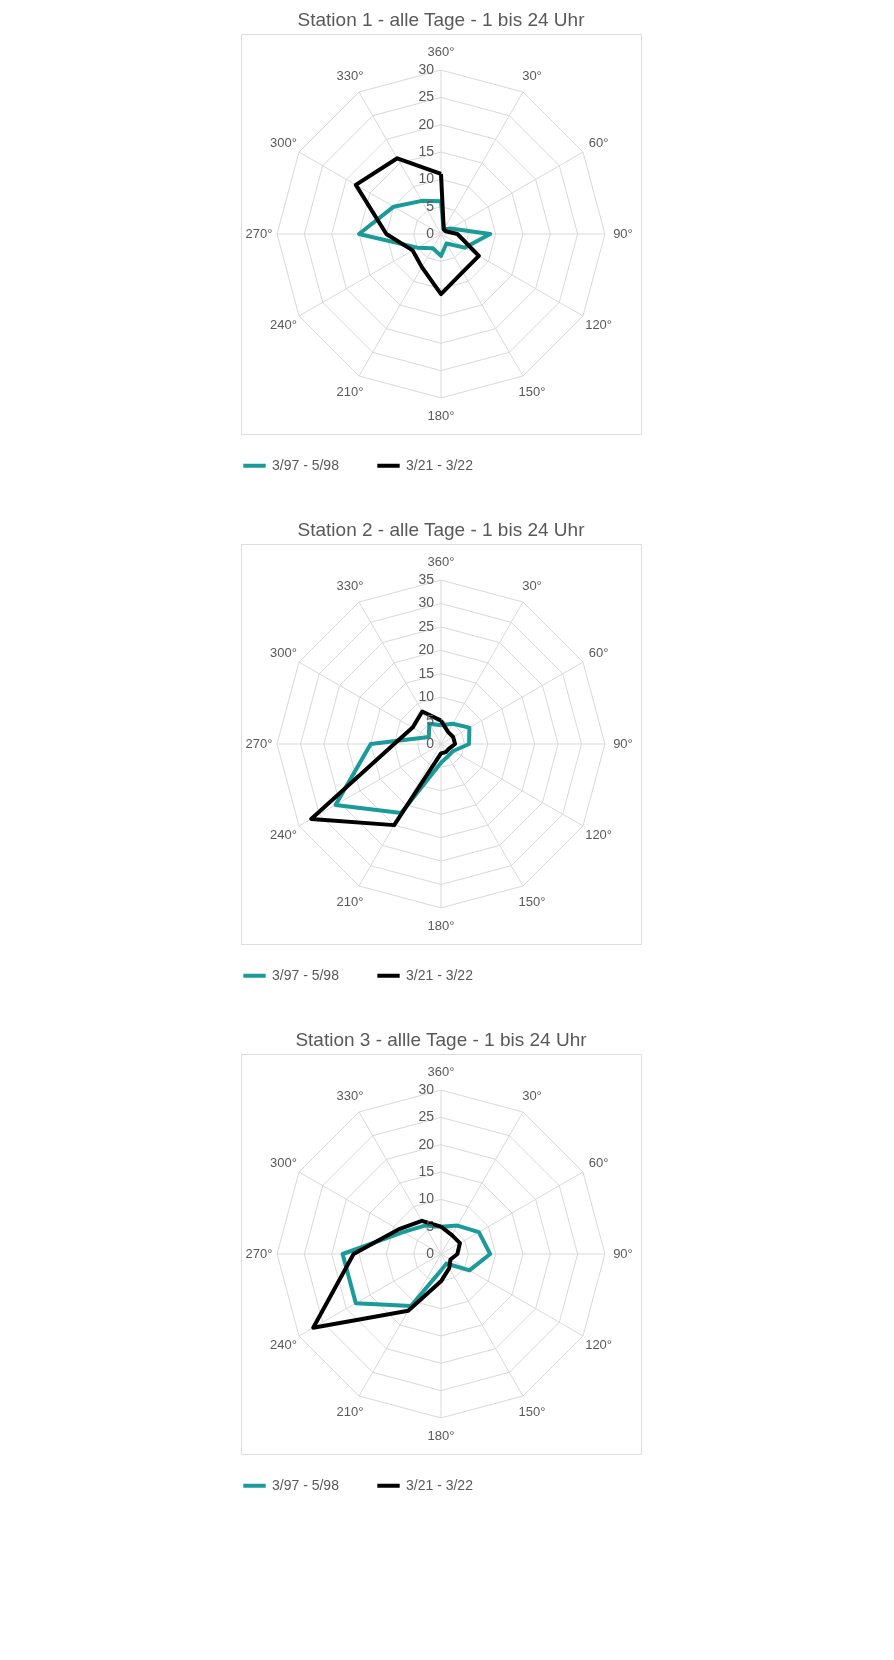 The width and height of the screenshot is (894, 1660). Describe the element at coordinates (430, 1225) in the screenshot. I see `y-tick-label: 5` at that location.